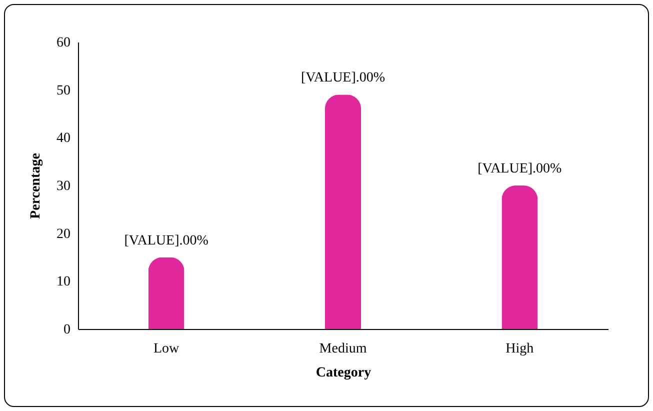 The width and height of the screenshot is (653, 411). Describe the element at coordinates (63, 138) in the screenshot. I see `y-tick-label: 40` at that location.